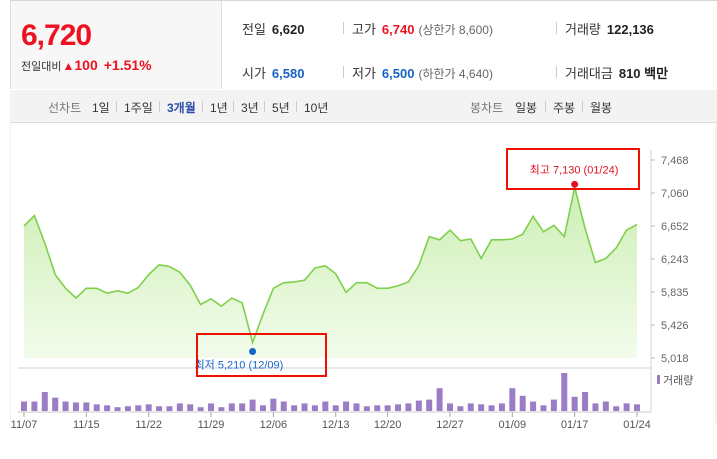 This screenshot has height=459, width=717. Describe the element at coordinates (422, 72) in the screenshot. I see `low-cell: 저가 6,500 (하한가 4,640)` at that location.